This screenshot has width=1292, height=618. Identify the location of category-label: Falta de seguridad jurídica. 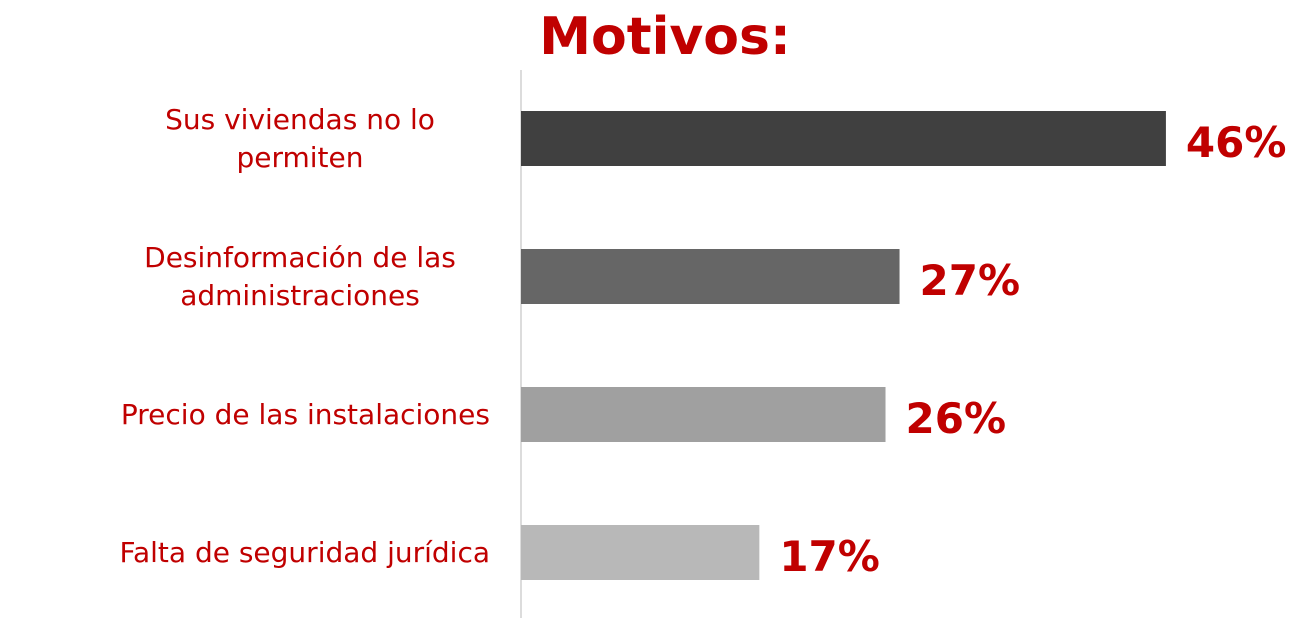
(304, 552).